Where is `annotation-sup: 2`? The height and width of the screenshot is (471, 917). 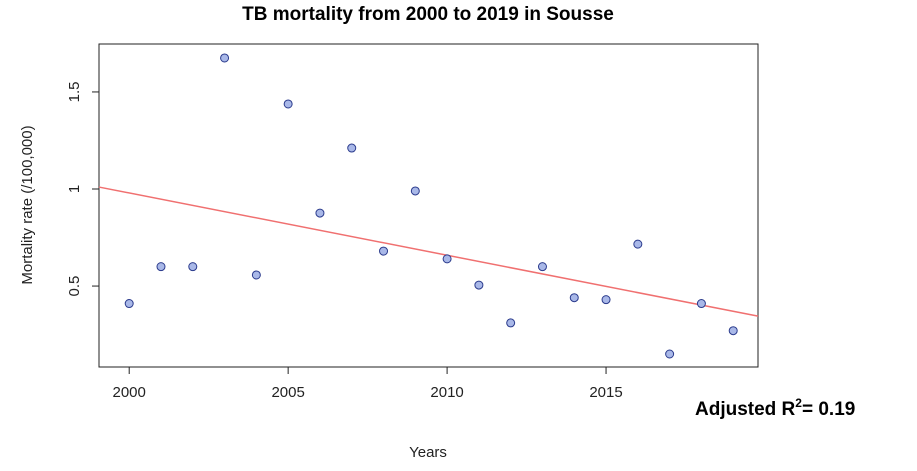 annotation-sup: 2 is located at coordinates (798, 403).